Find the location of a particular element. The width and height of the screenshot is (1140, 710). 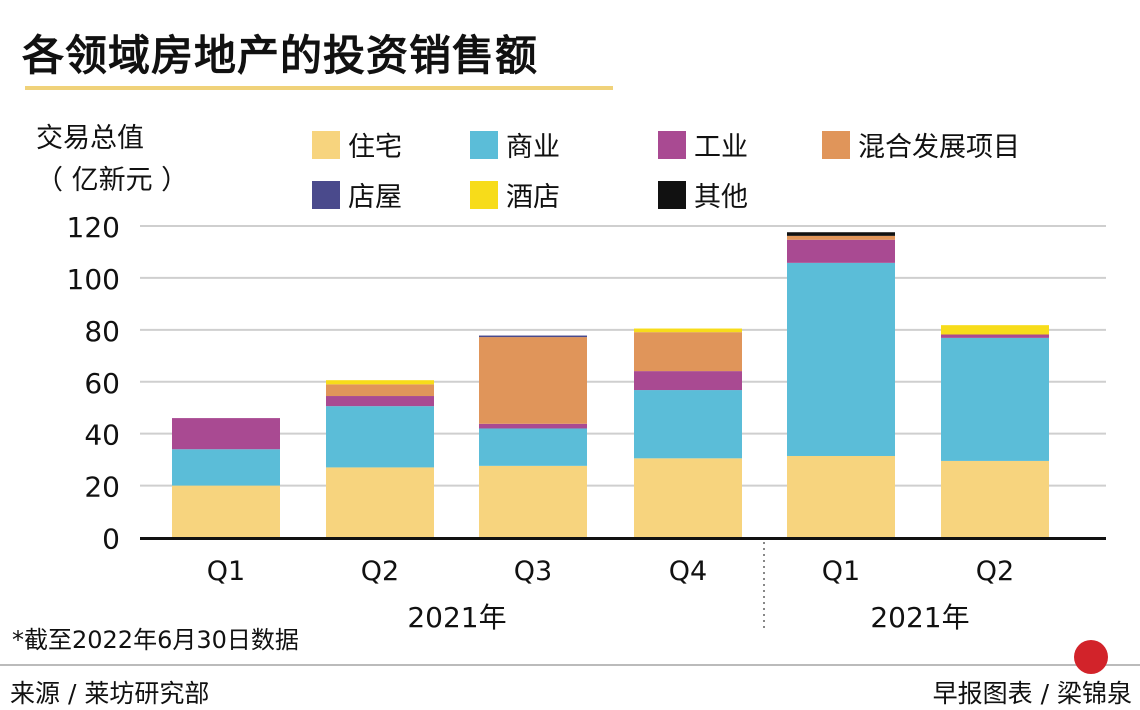

y-tick-label: 60 is located at coordinates (102, 383).